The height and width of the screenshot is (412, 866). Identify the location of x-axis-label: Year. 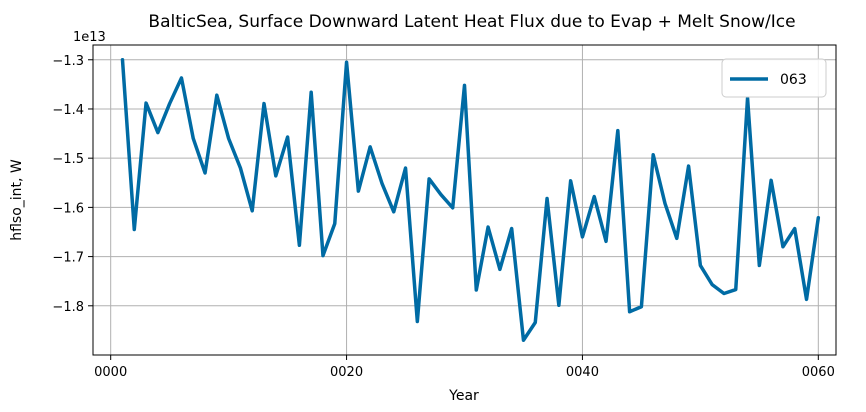
(463, 396).